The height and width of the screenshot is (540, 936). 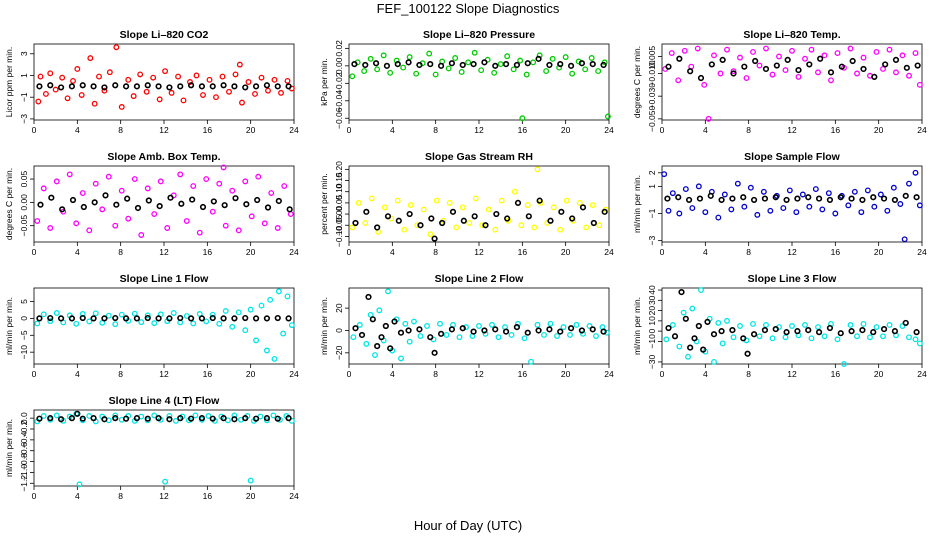 I want to click on x-tick-label: 8, so click(x=435, y=252).